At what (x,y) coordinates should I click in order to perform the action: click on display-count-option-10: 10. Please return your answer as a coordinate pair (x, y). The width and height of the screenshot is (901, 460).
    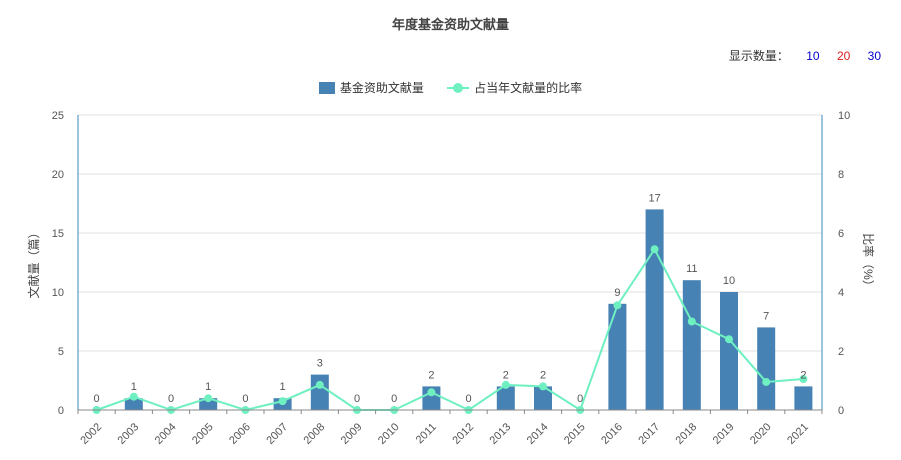
    Looking at the image, I should click on (813, 56).